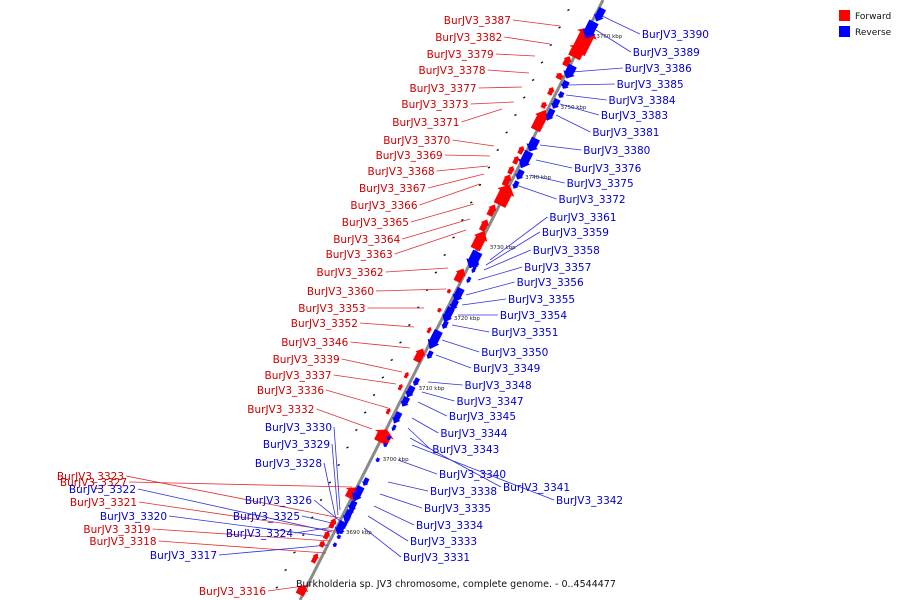 The image size is (900, 600). What do you see at coordinates (296, 445) in the screenshot?
I see `reverse-gene-label: BurJV3_3329` at bounding box center [296, 445].